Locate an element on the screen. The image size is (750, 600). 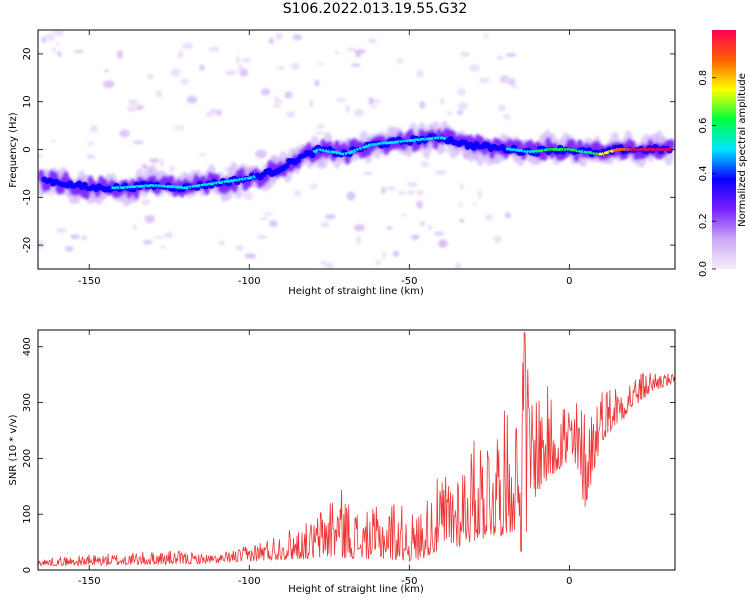
spectrogram-band-blob is located at coordinates (671, 144).